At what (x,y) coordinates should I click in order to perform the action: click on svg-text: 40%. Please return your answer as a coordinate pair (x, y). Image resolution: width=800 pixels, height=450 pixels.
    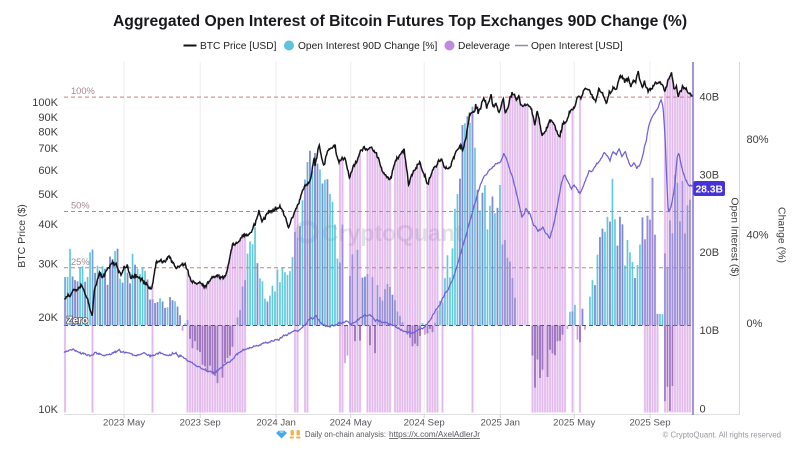
    Looking at the image, I should click on (758, 236).